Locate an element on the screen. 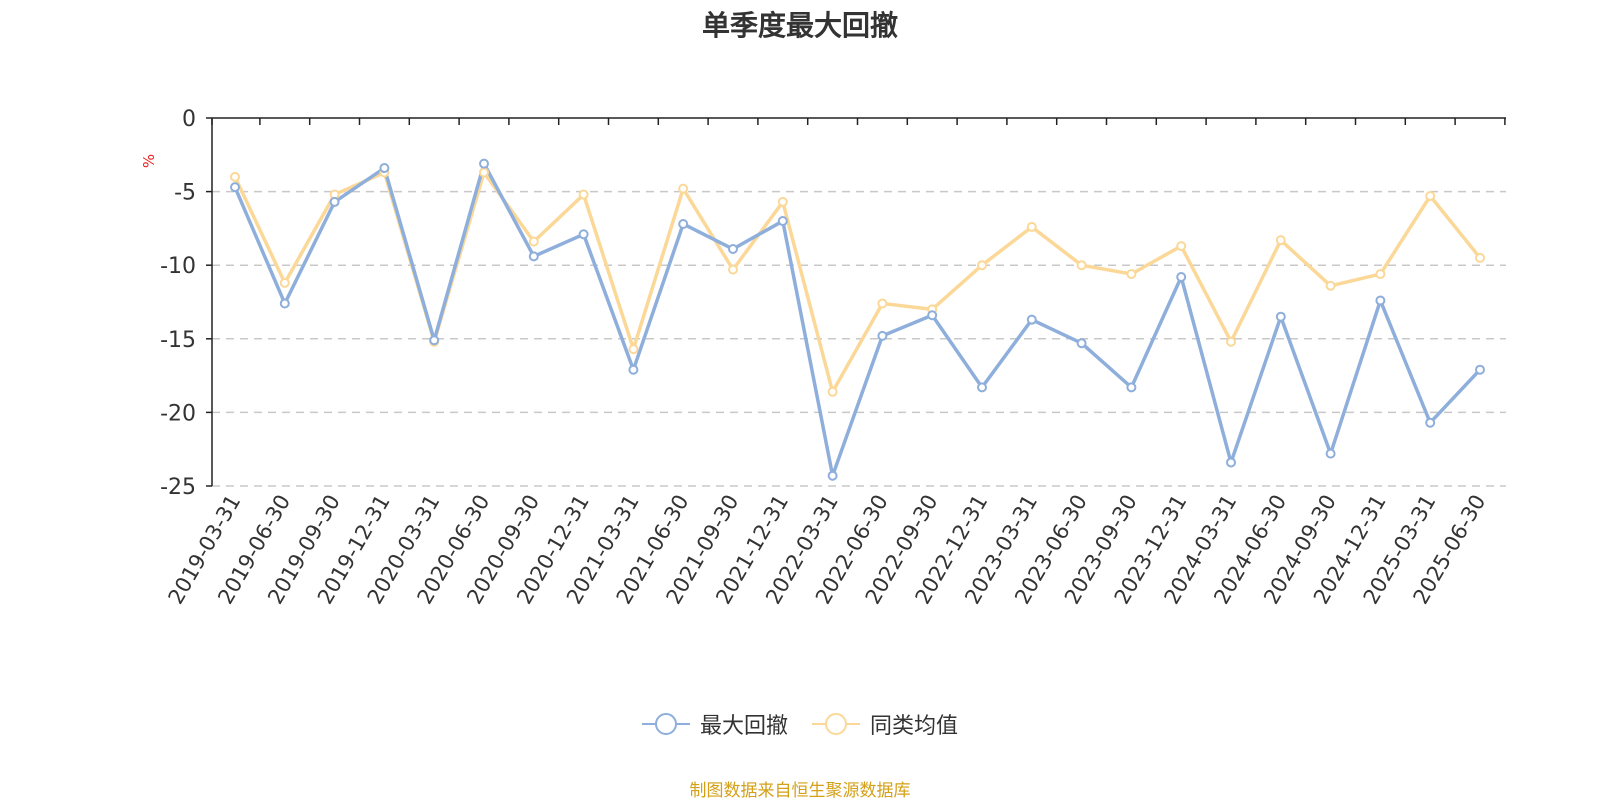 This screenshot has width=1600, height=801. y-tick-labels: 0 -5 -10 -15 -20 -25 is located at coordinates (178, 303).